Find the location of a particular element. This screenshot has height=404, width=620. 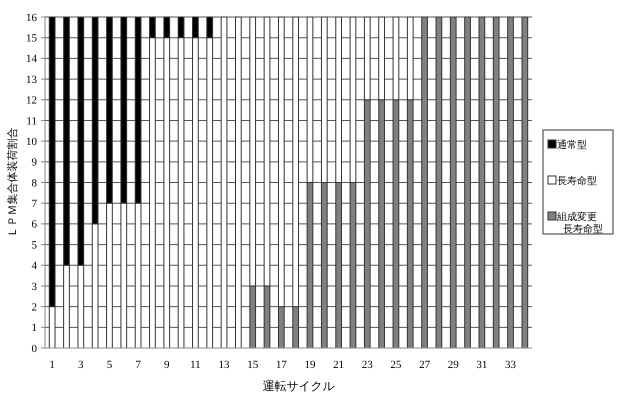

y-tick-label: 7 is located at coordinates (35, 204).